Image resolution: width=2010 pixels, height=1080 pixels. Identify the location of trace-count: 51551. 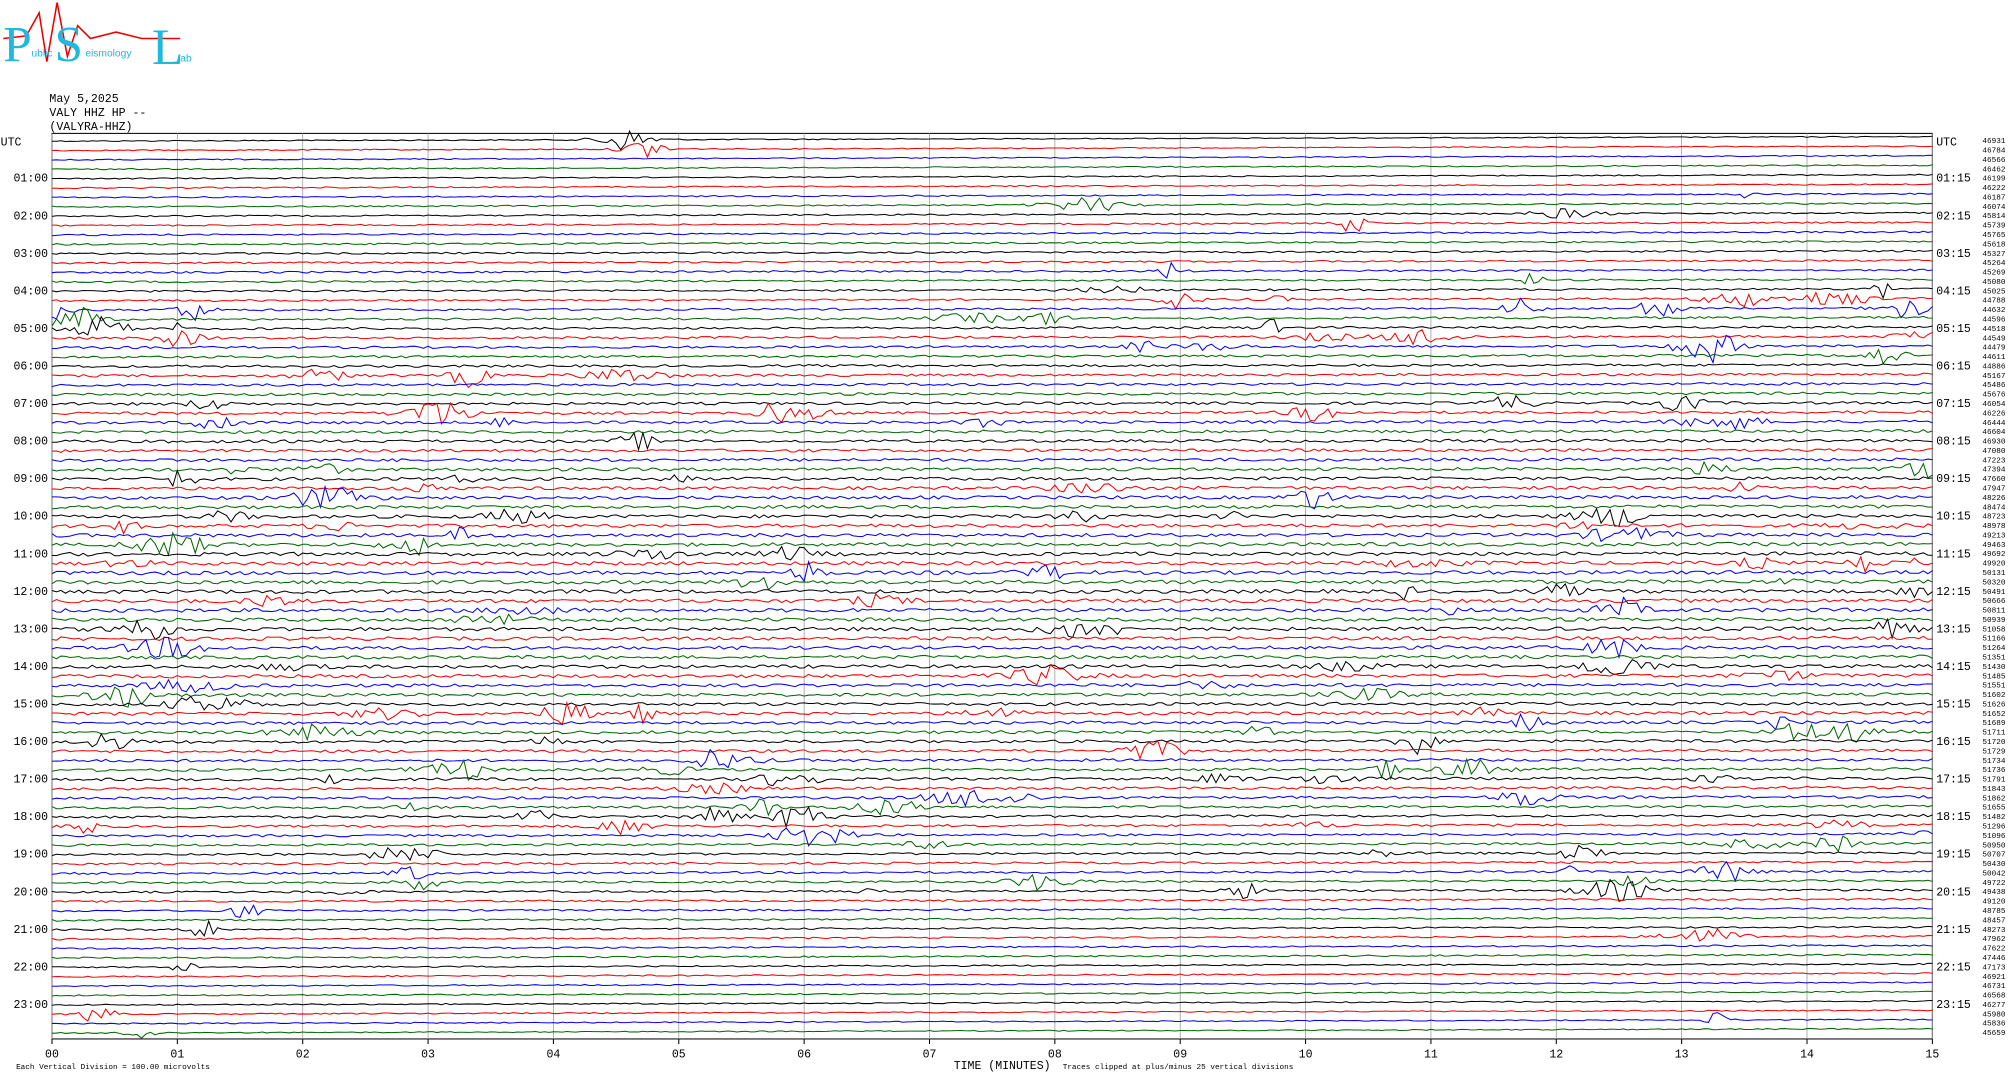
(1993, 687).